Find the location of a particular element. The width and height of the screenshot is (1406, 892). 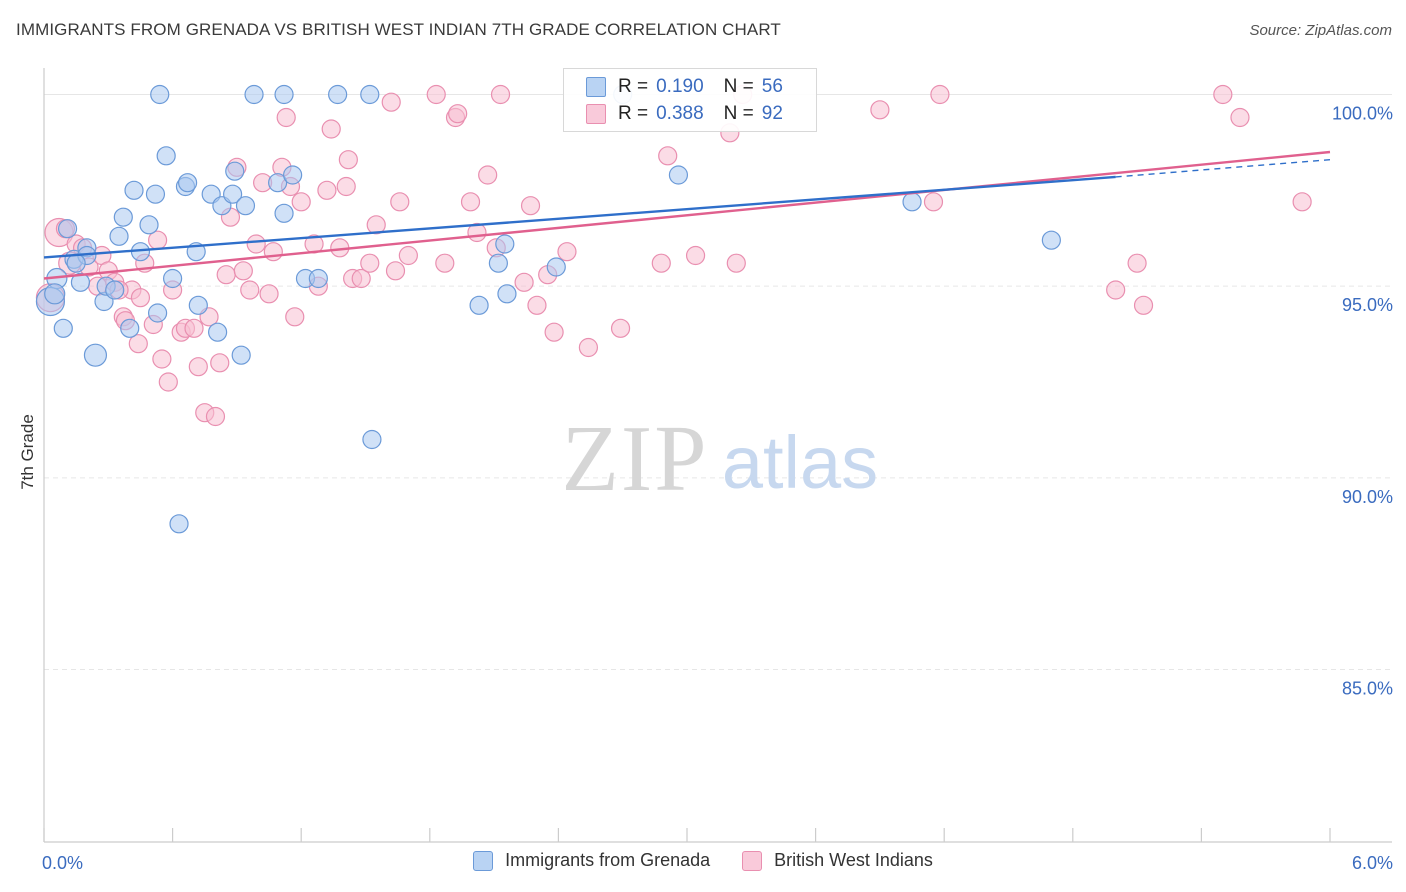

y-axis-label: 7th Grade is located at coordinates (27, 452).